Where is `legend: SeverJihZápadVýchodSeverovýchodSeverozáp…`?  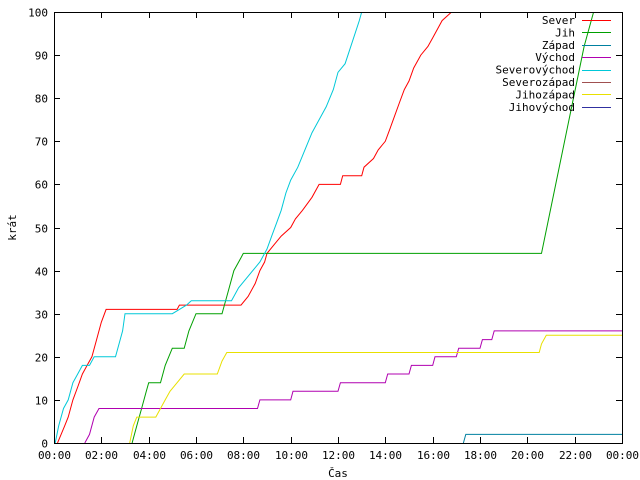 legend: SeverJihZápadVýchodSeverovýchodSeverozáp… is located at coordinates (553, 64).